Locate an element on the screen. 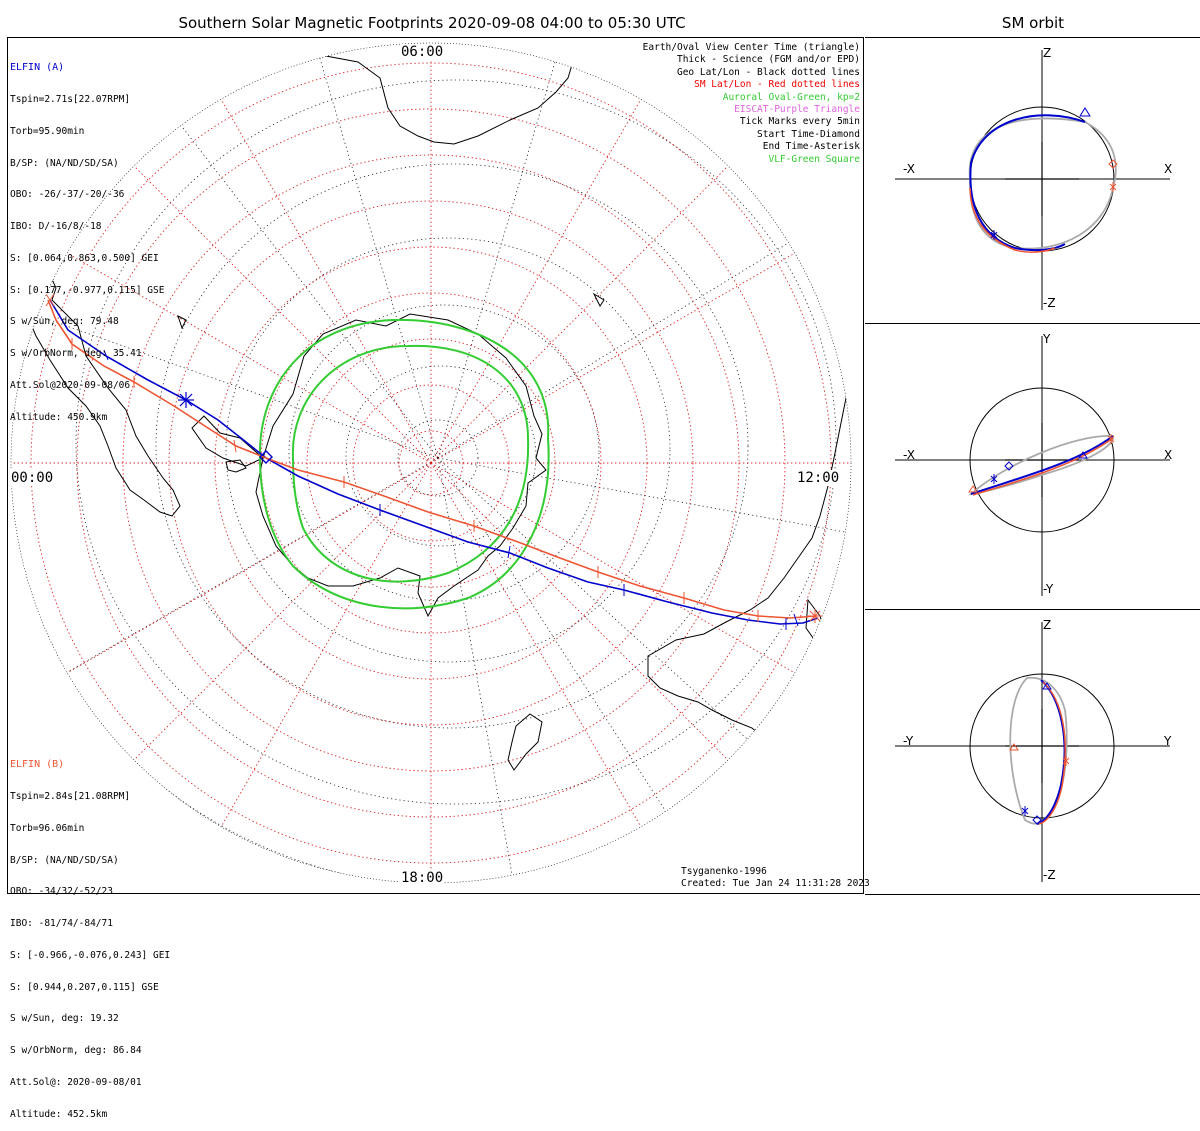 Image resolution: width=1200 pixels, height=1131 pixels. antarctica-coast is located at coordinates (401, 465).